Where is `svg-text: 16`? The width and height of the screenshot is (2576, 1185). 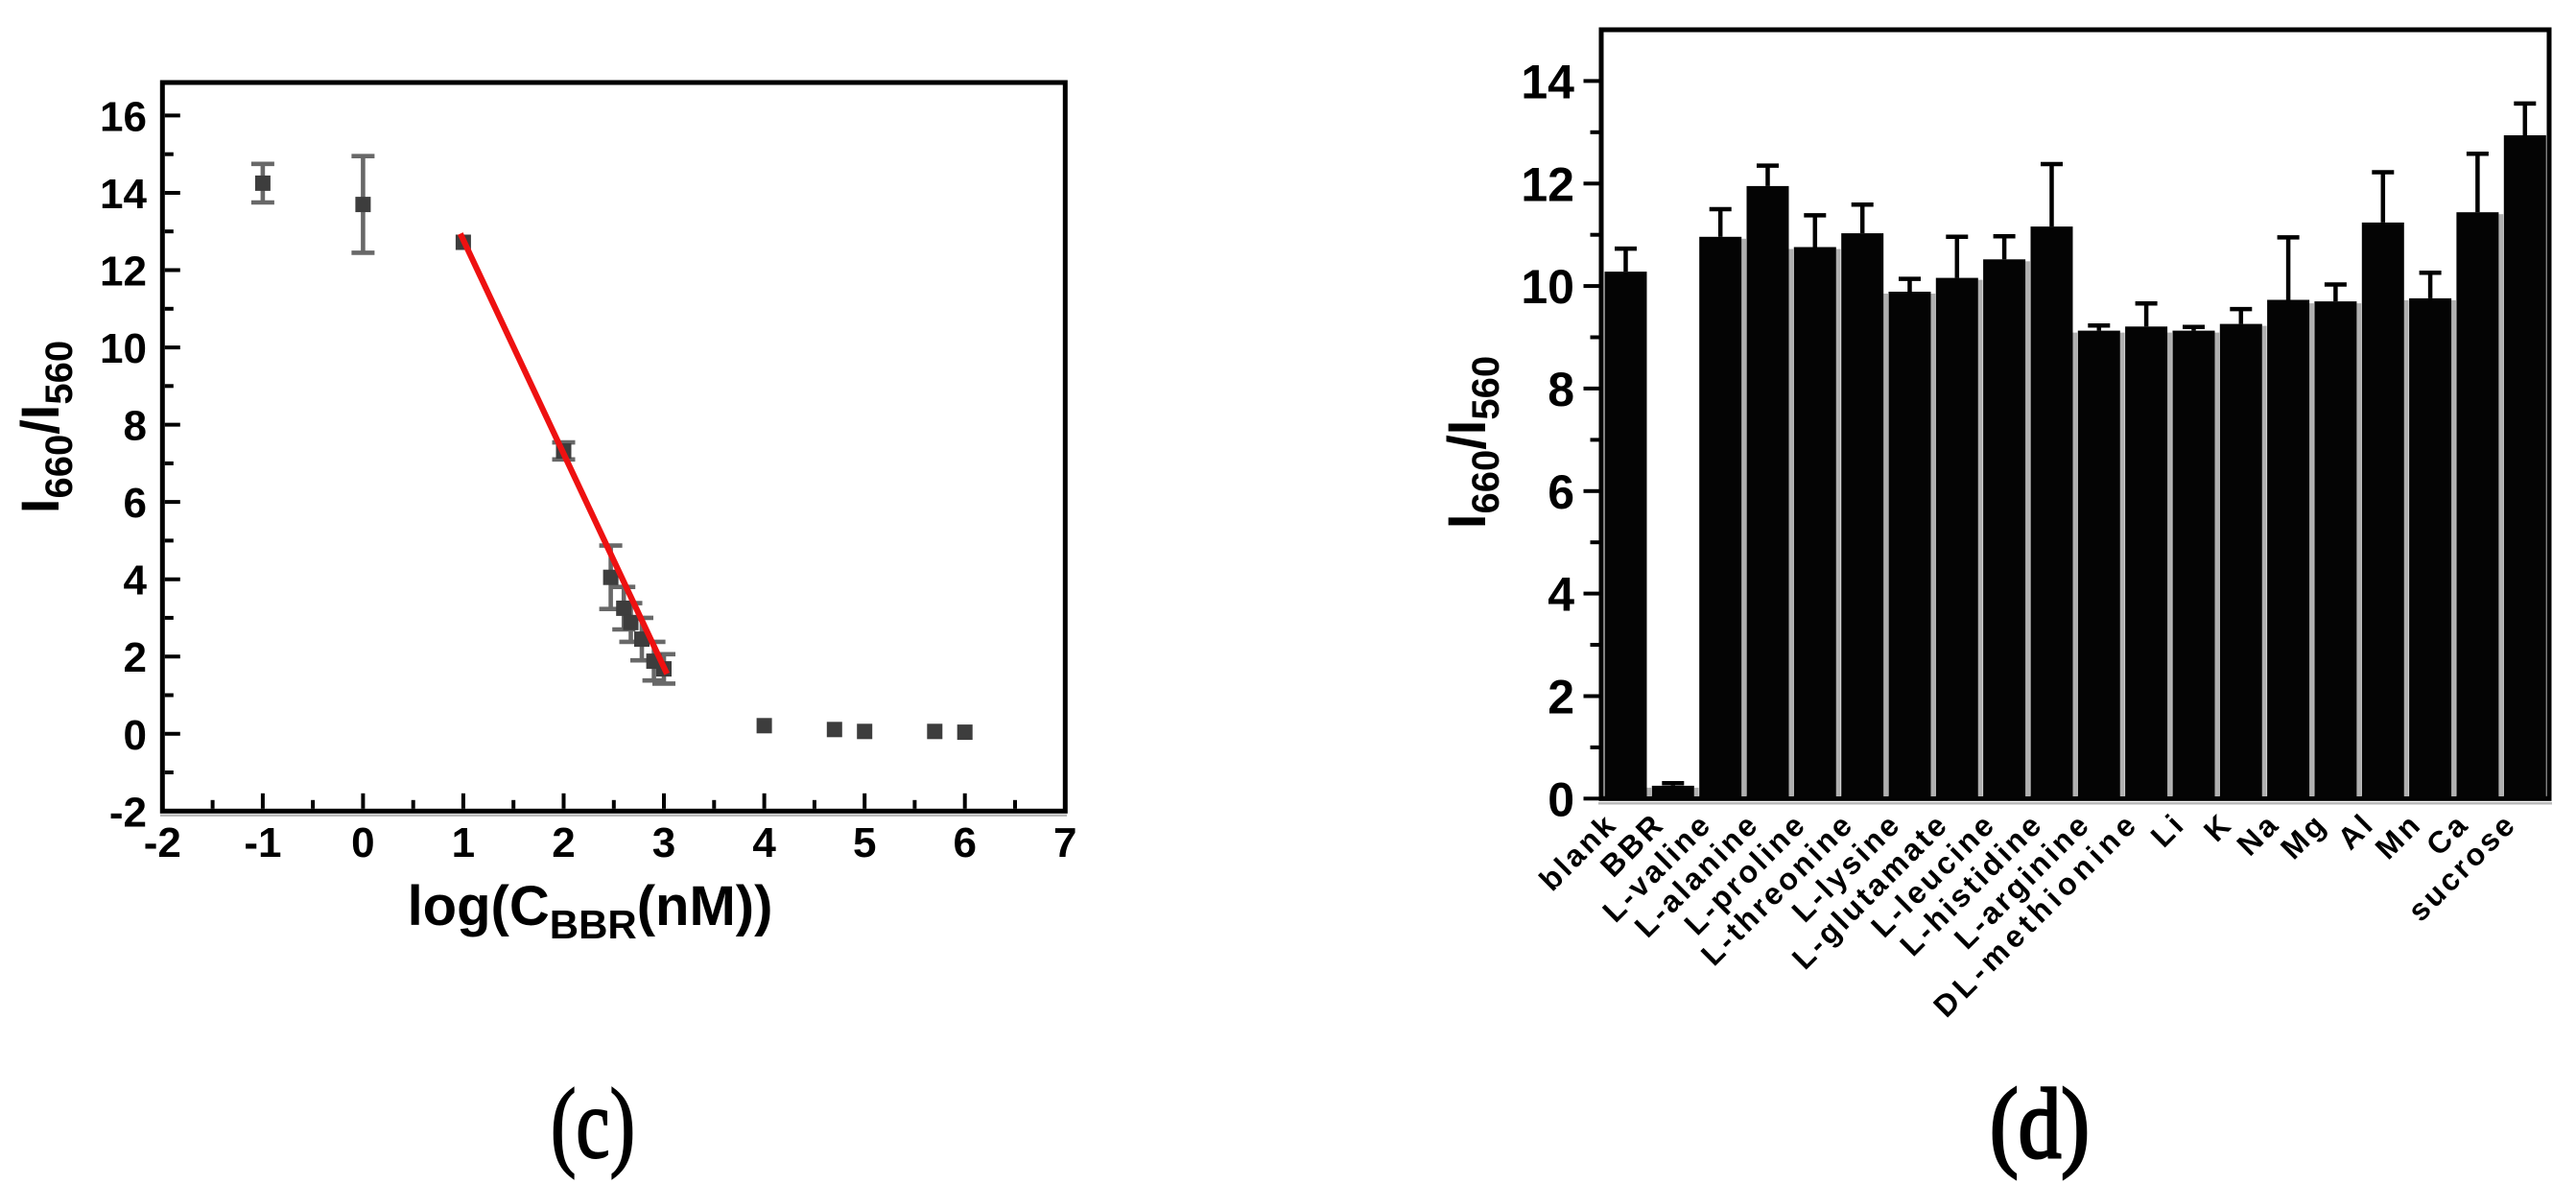 svg-text: 16 is located at coordinates (124, 116).